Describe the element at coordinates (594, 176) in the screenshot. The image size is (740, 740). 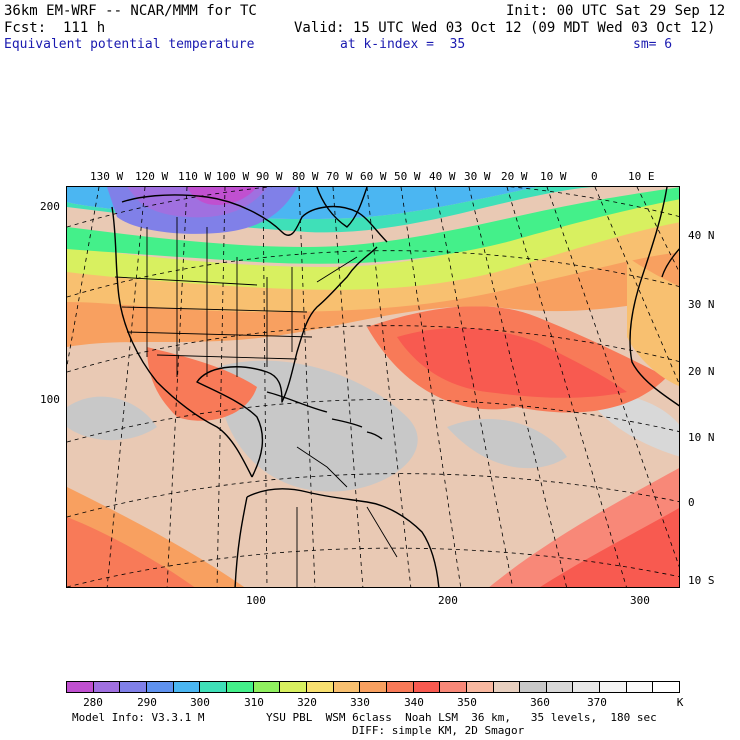
I see `lon-label: 0` at that location.